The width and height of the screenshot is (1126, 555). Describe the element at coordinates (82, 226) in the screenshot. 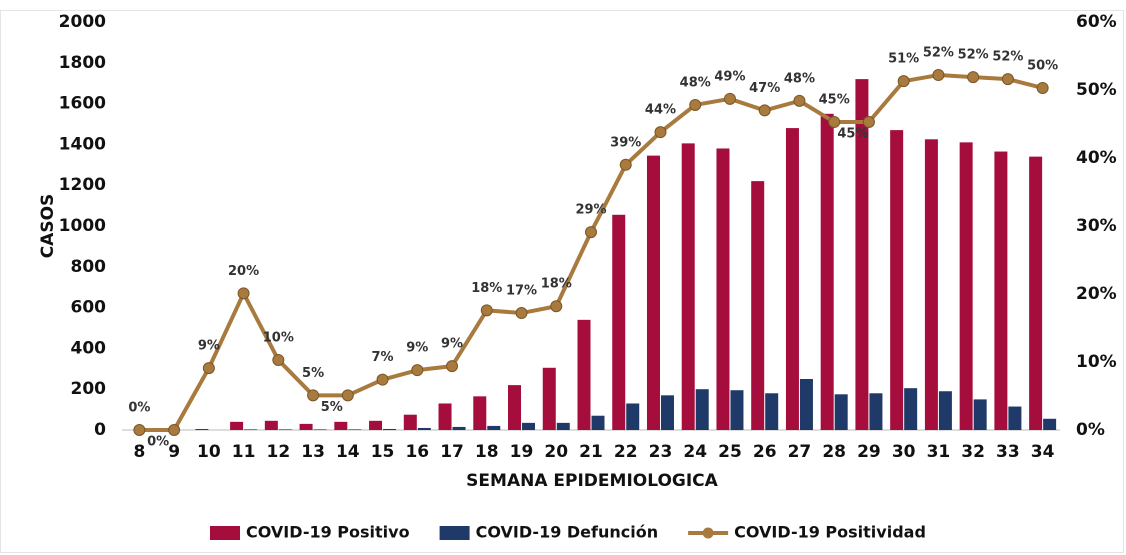

I see `y-tick-label: 1000` at that location.